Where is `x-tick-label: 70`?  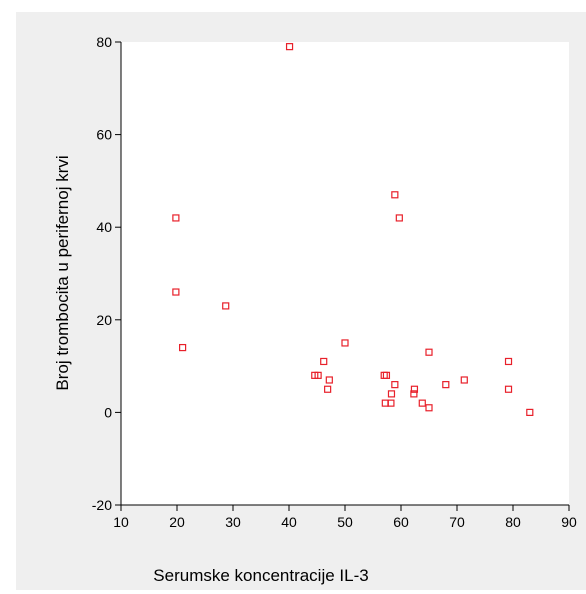 x-tick-label: 70 is located at coordinates (457, 522).